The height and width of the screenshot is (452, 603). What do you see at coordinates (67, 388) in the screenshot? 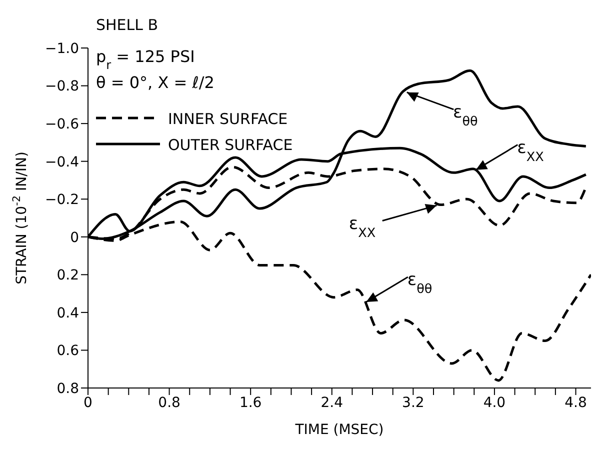
I see `y-tick-label: 0.8` at bounding box center [67, 388].